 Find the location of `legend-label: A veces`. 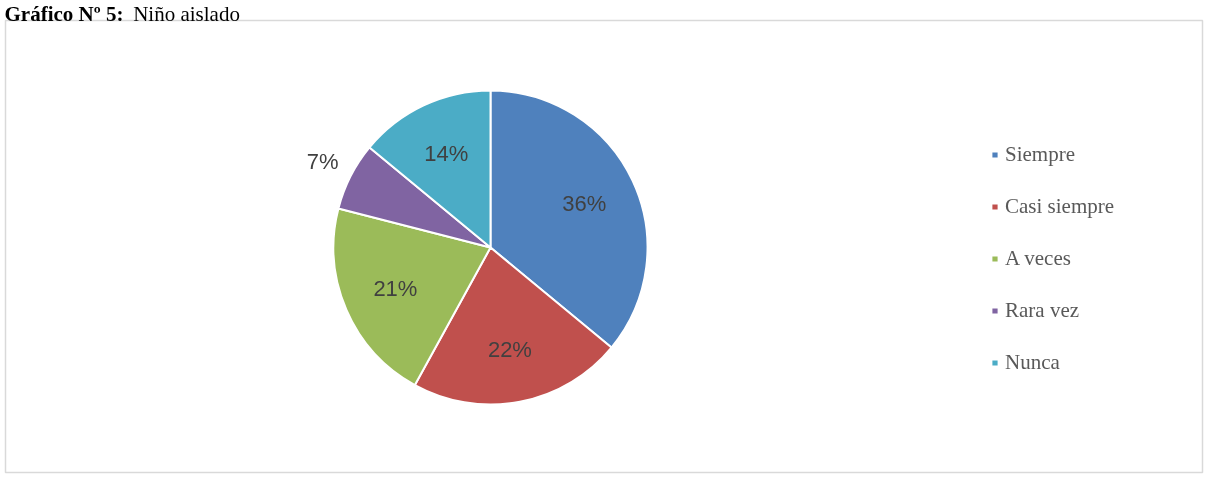

legend-label: A veces is located at coordinates (1038, 258).